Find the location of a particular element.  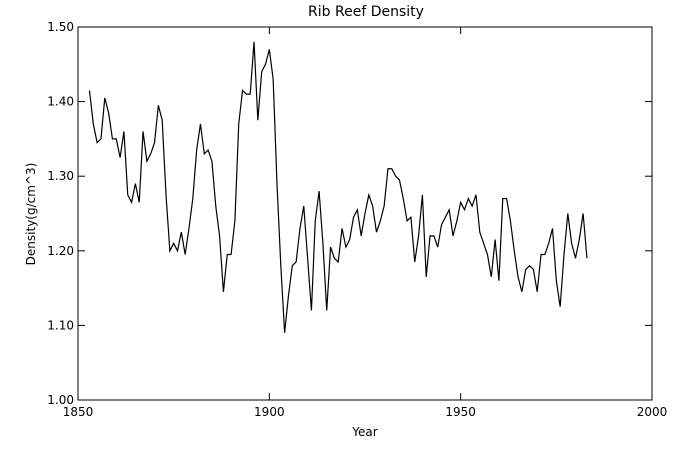

y-tick-label: 1.40 is located at coordinates (60, 102).